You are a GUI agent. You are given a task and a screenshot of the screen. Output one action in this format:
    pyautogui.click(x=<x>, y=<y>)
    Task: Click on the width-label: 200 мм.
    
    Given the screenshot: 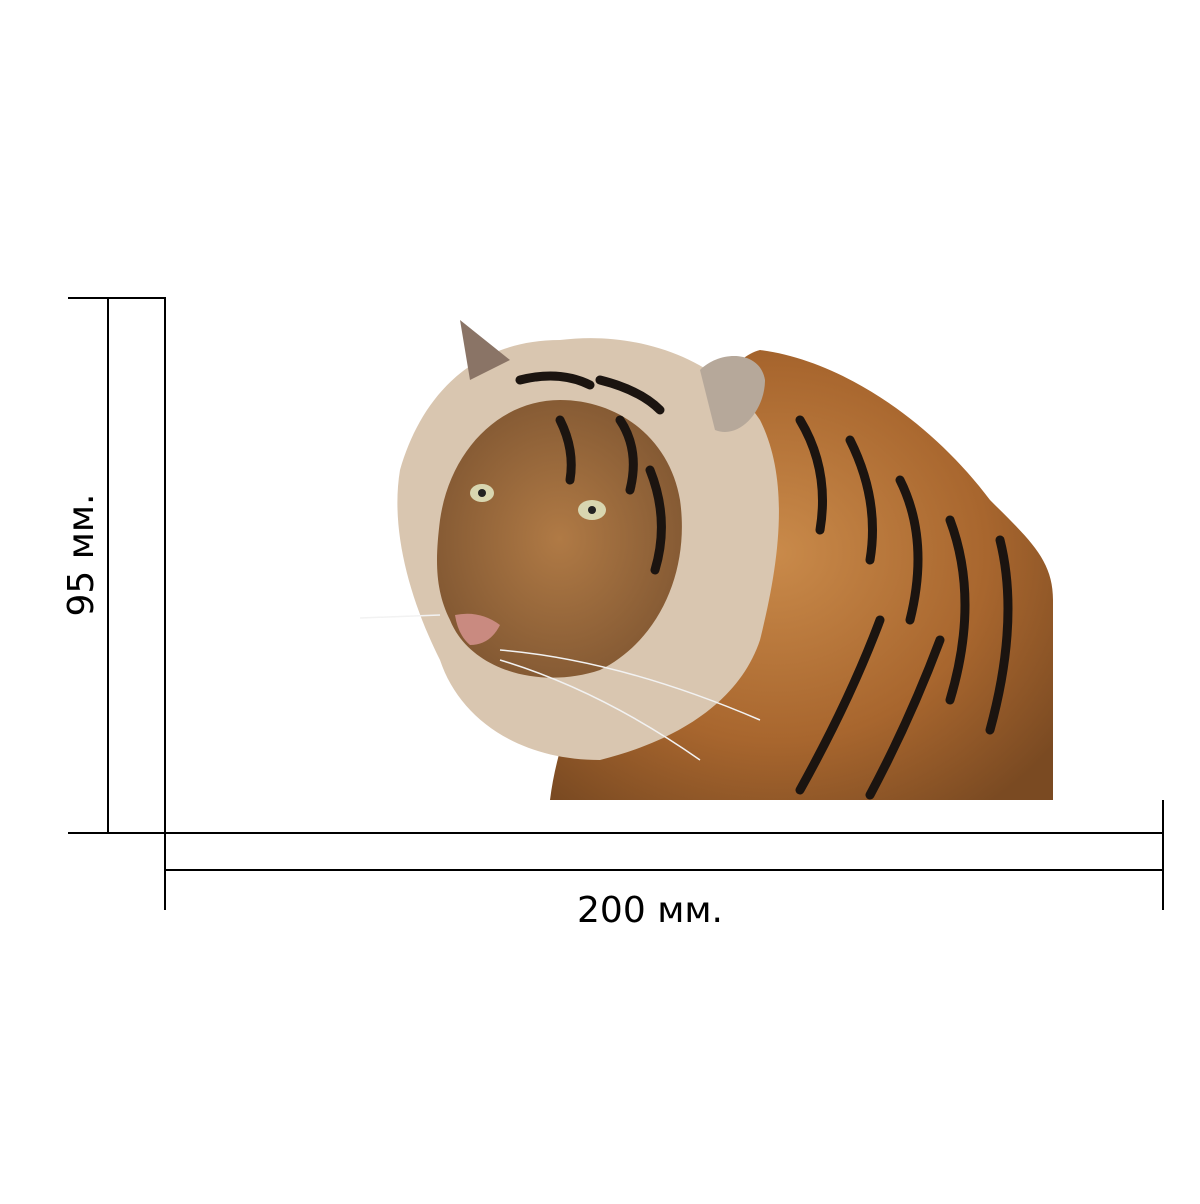 What is the action you would take?
    pyautogui.click(x=650, y=910)
    